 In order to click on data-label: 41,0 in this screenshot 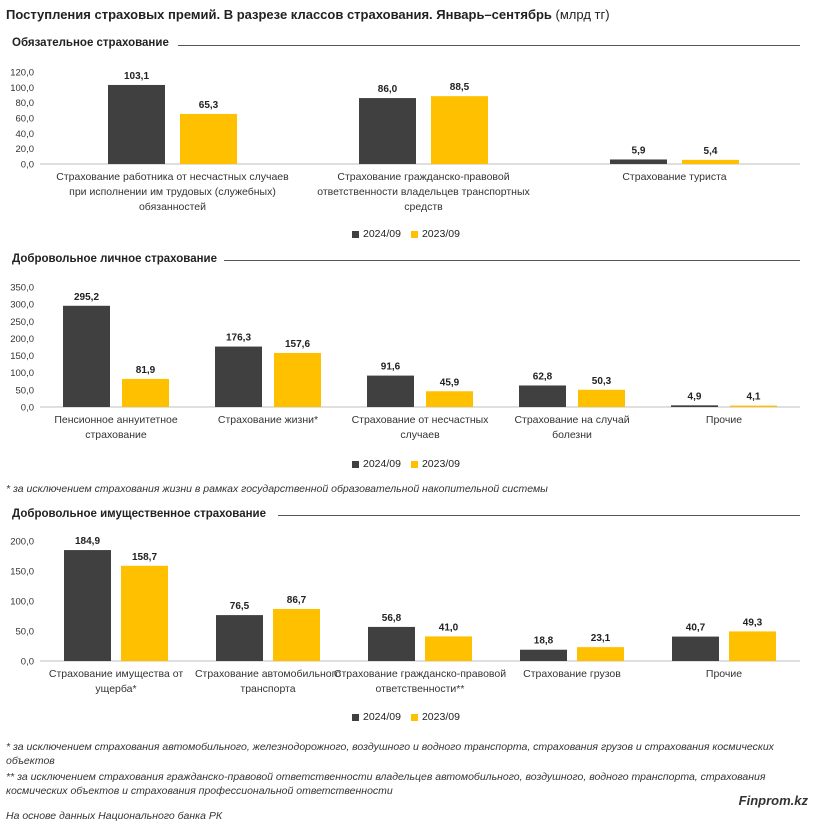, I will do `click(449, 627)`.